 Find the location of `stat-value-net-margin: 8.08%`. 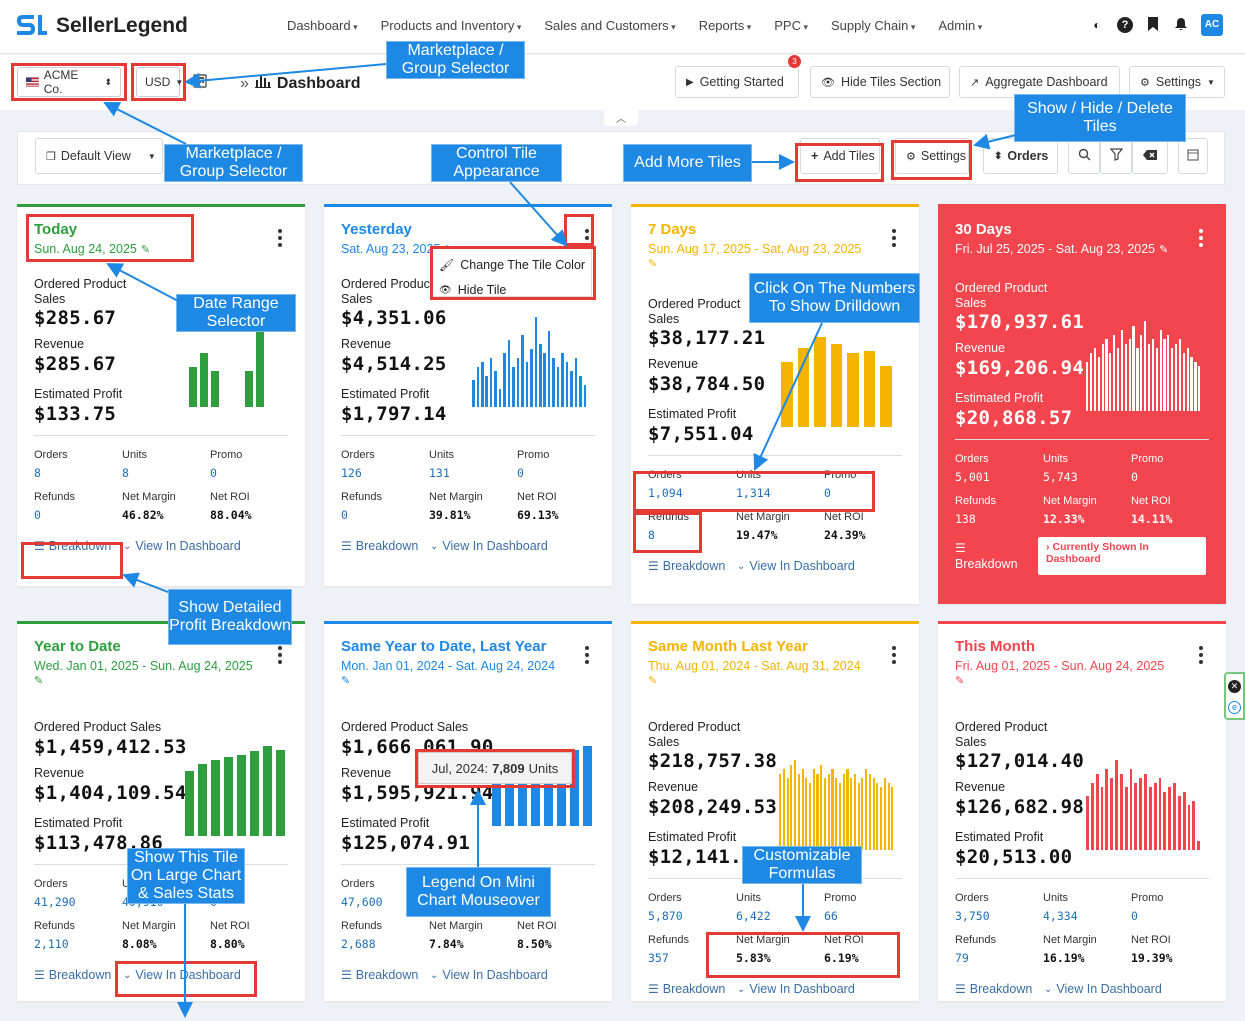

stat-value-net-margin: 8.08% is located at coordinates (139, 944).